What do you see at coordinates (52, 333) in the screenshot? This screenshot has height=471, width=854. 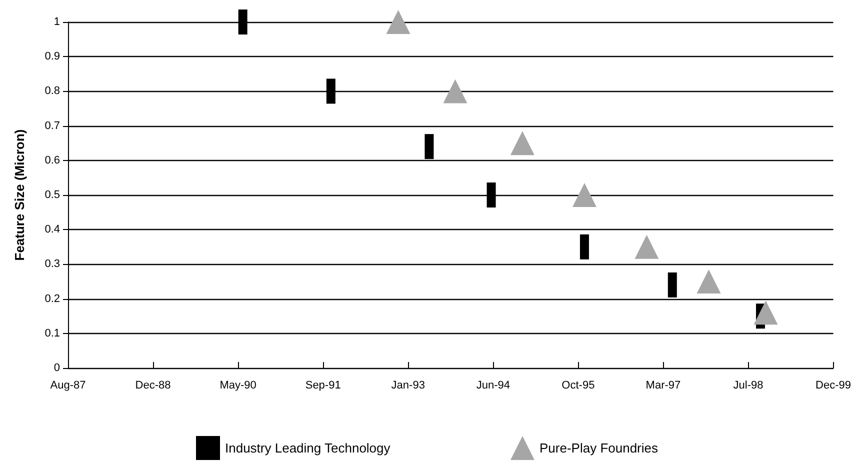 I see `y-tick-label: 0.1` at bounding box center [52, 333].